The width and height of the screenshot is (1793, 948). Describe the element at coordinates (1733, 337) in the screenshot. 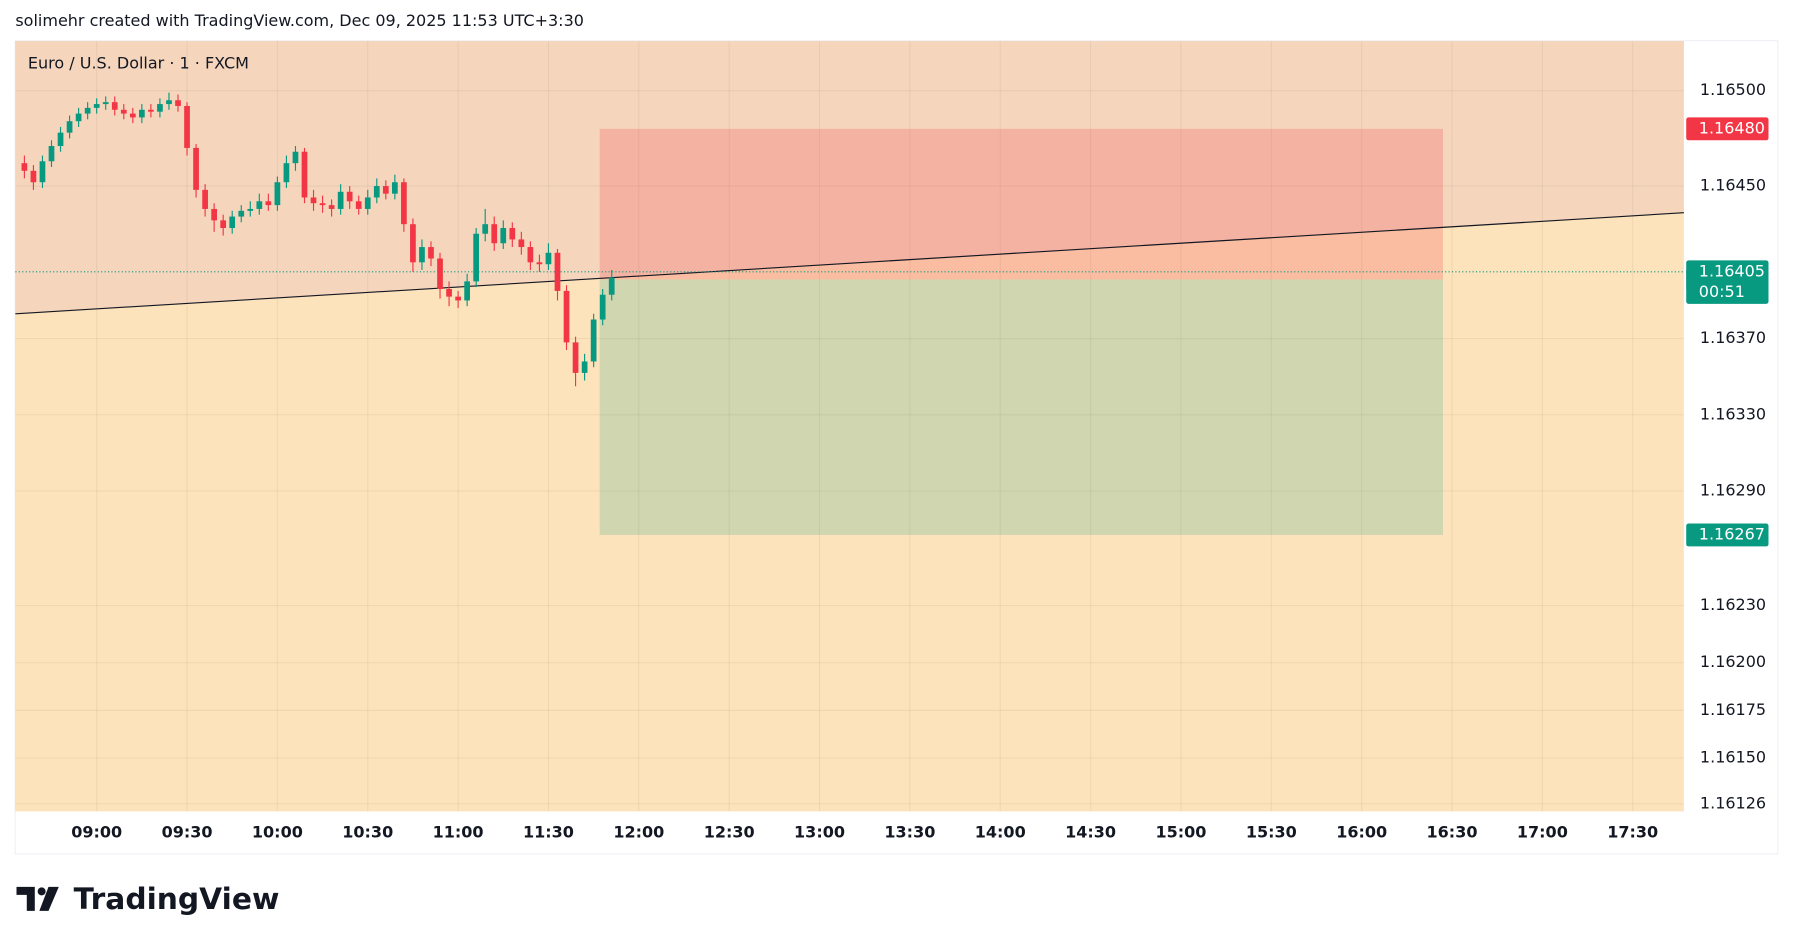

I see `y-tick-label: 1.16370` at that location.